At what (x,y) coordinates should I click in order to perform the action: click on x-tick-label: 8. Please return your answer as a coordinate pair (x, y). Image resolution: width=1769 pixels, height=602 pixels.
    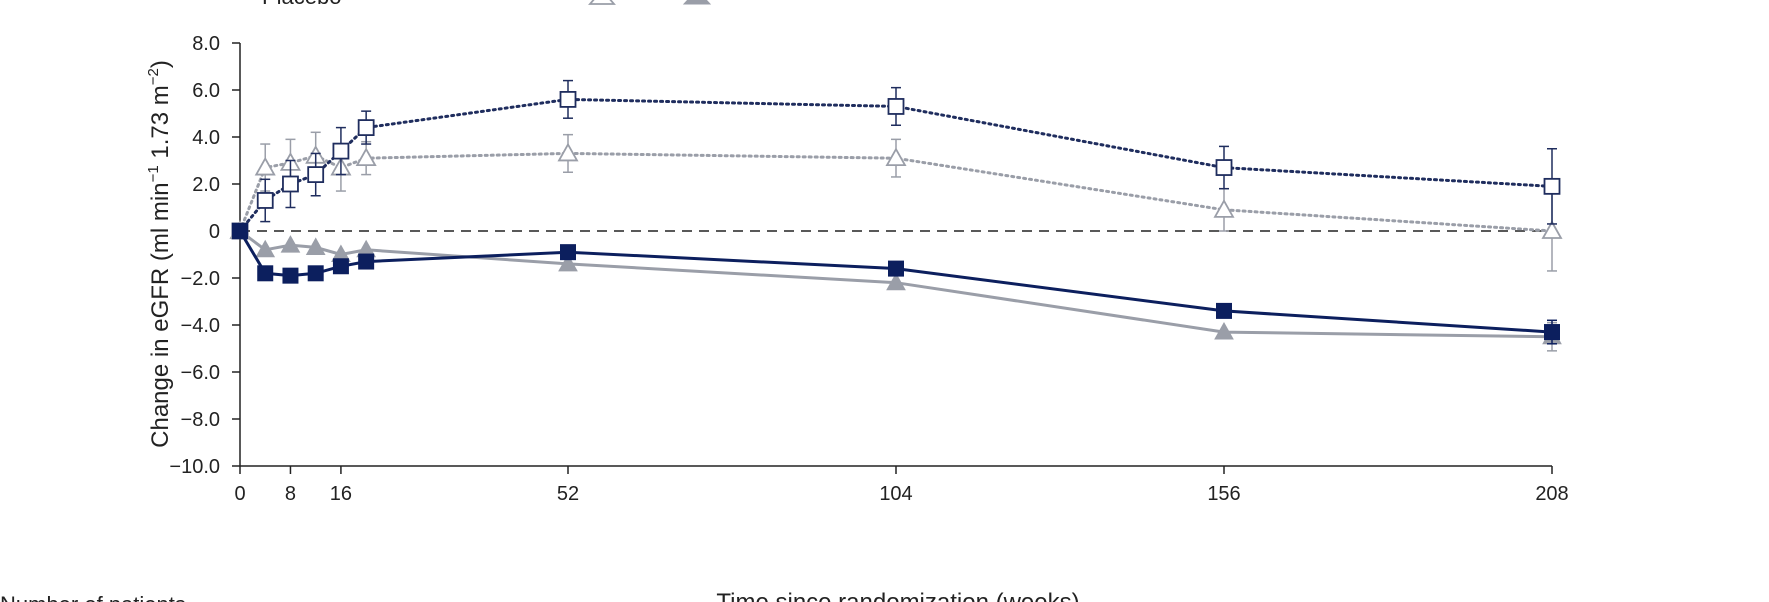
    Looking at the image, I should click on (290, 494).